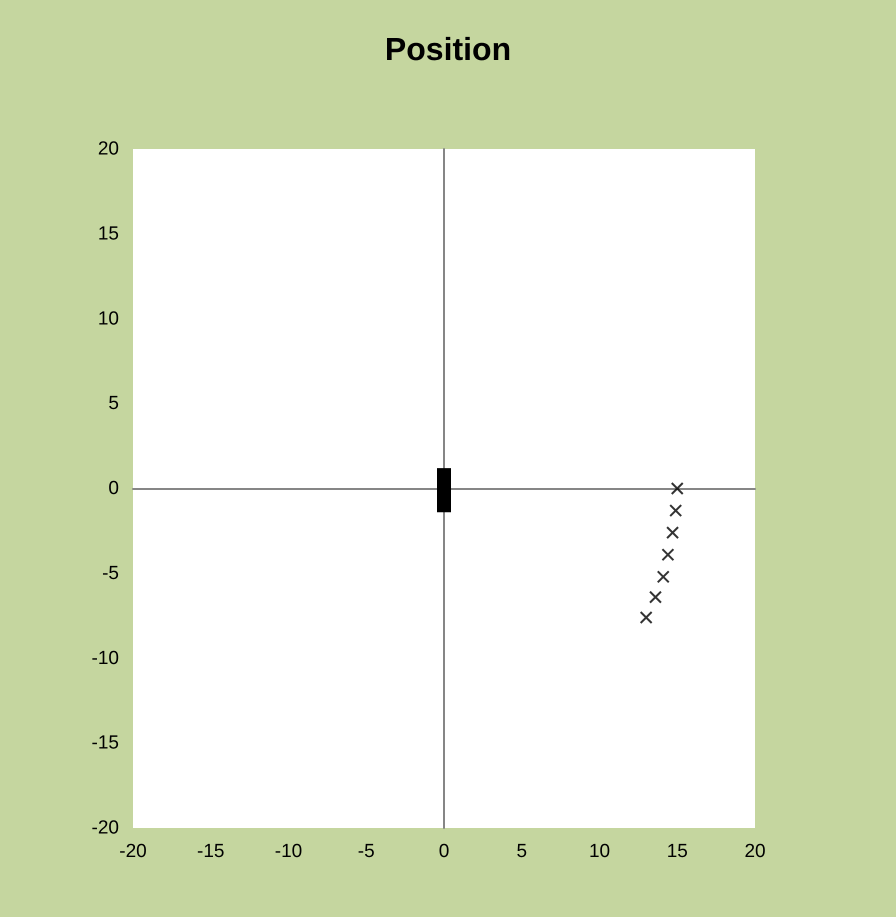 This screenshot has width=896, height=917. I want to click on y-tick-label: -5, so click(110, 573).